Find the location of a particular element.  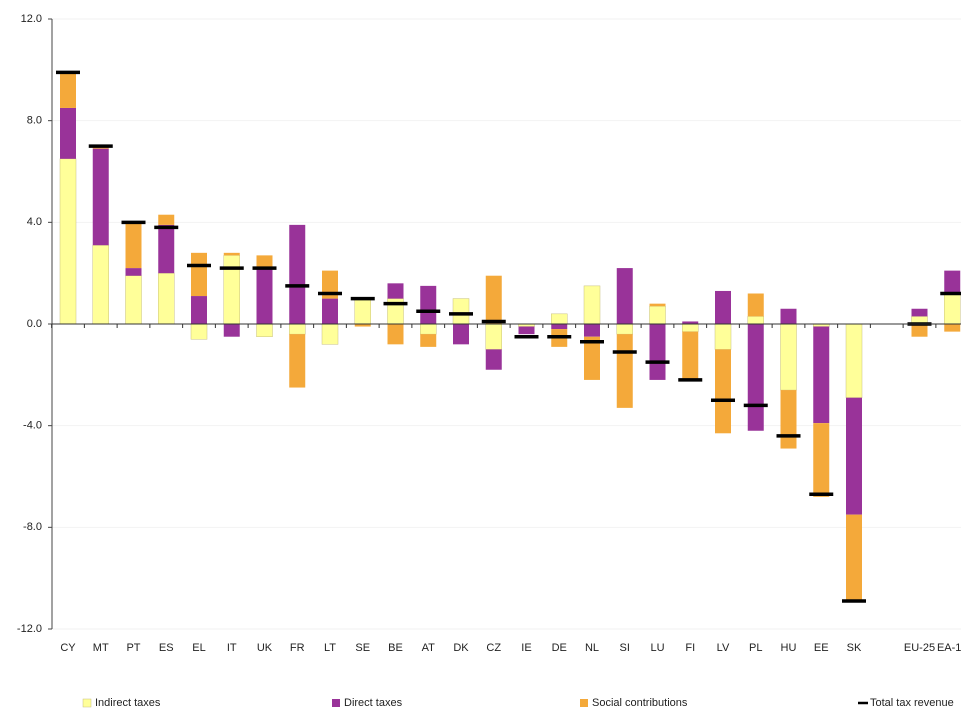

x-tick-label: LU is located at coordinates (657, 648).